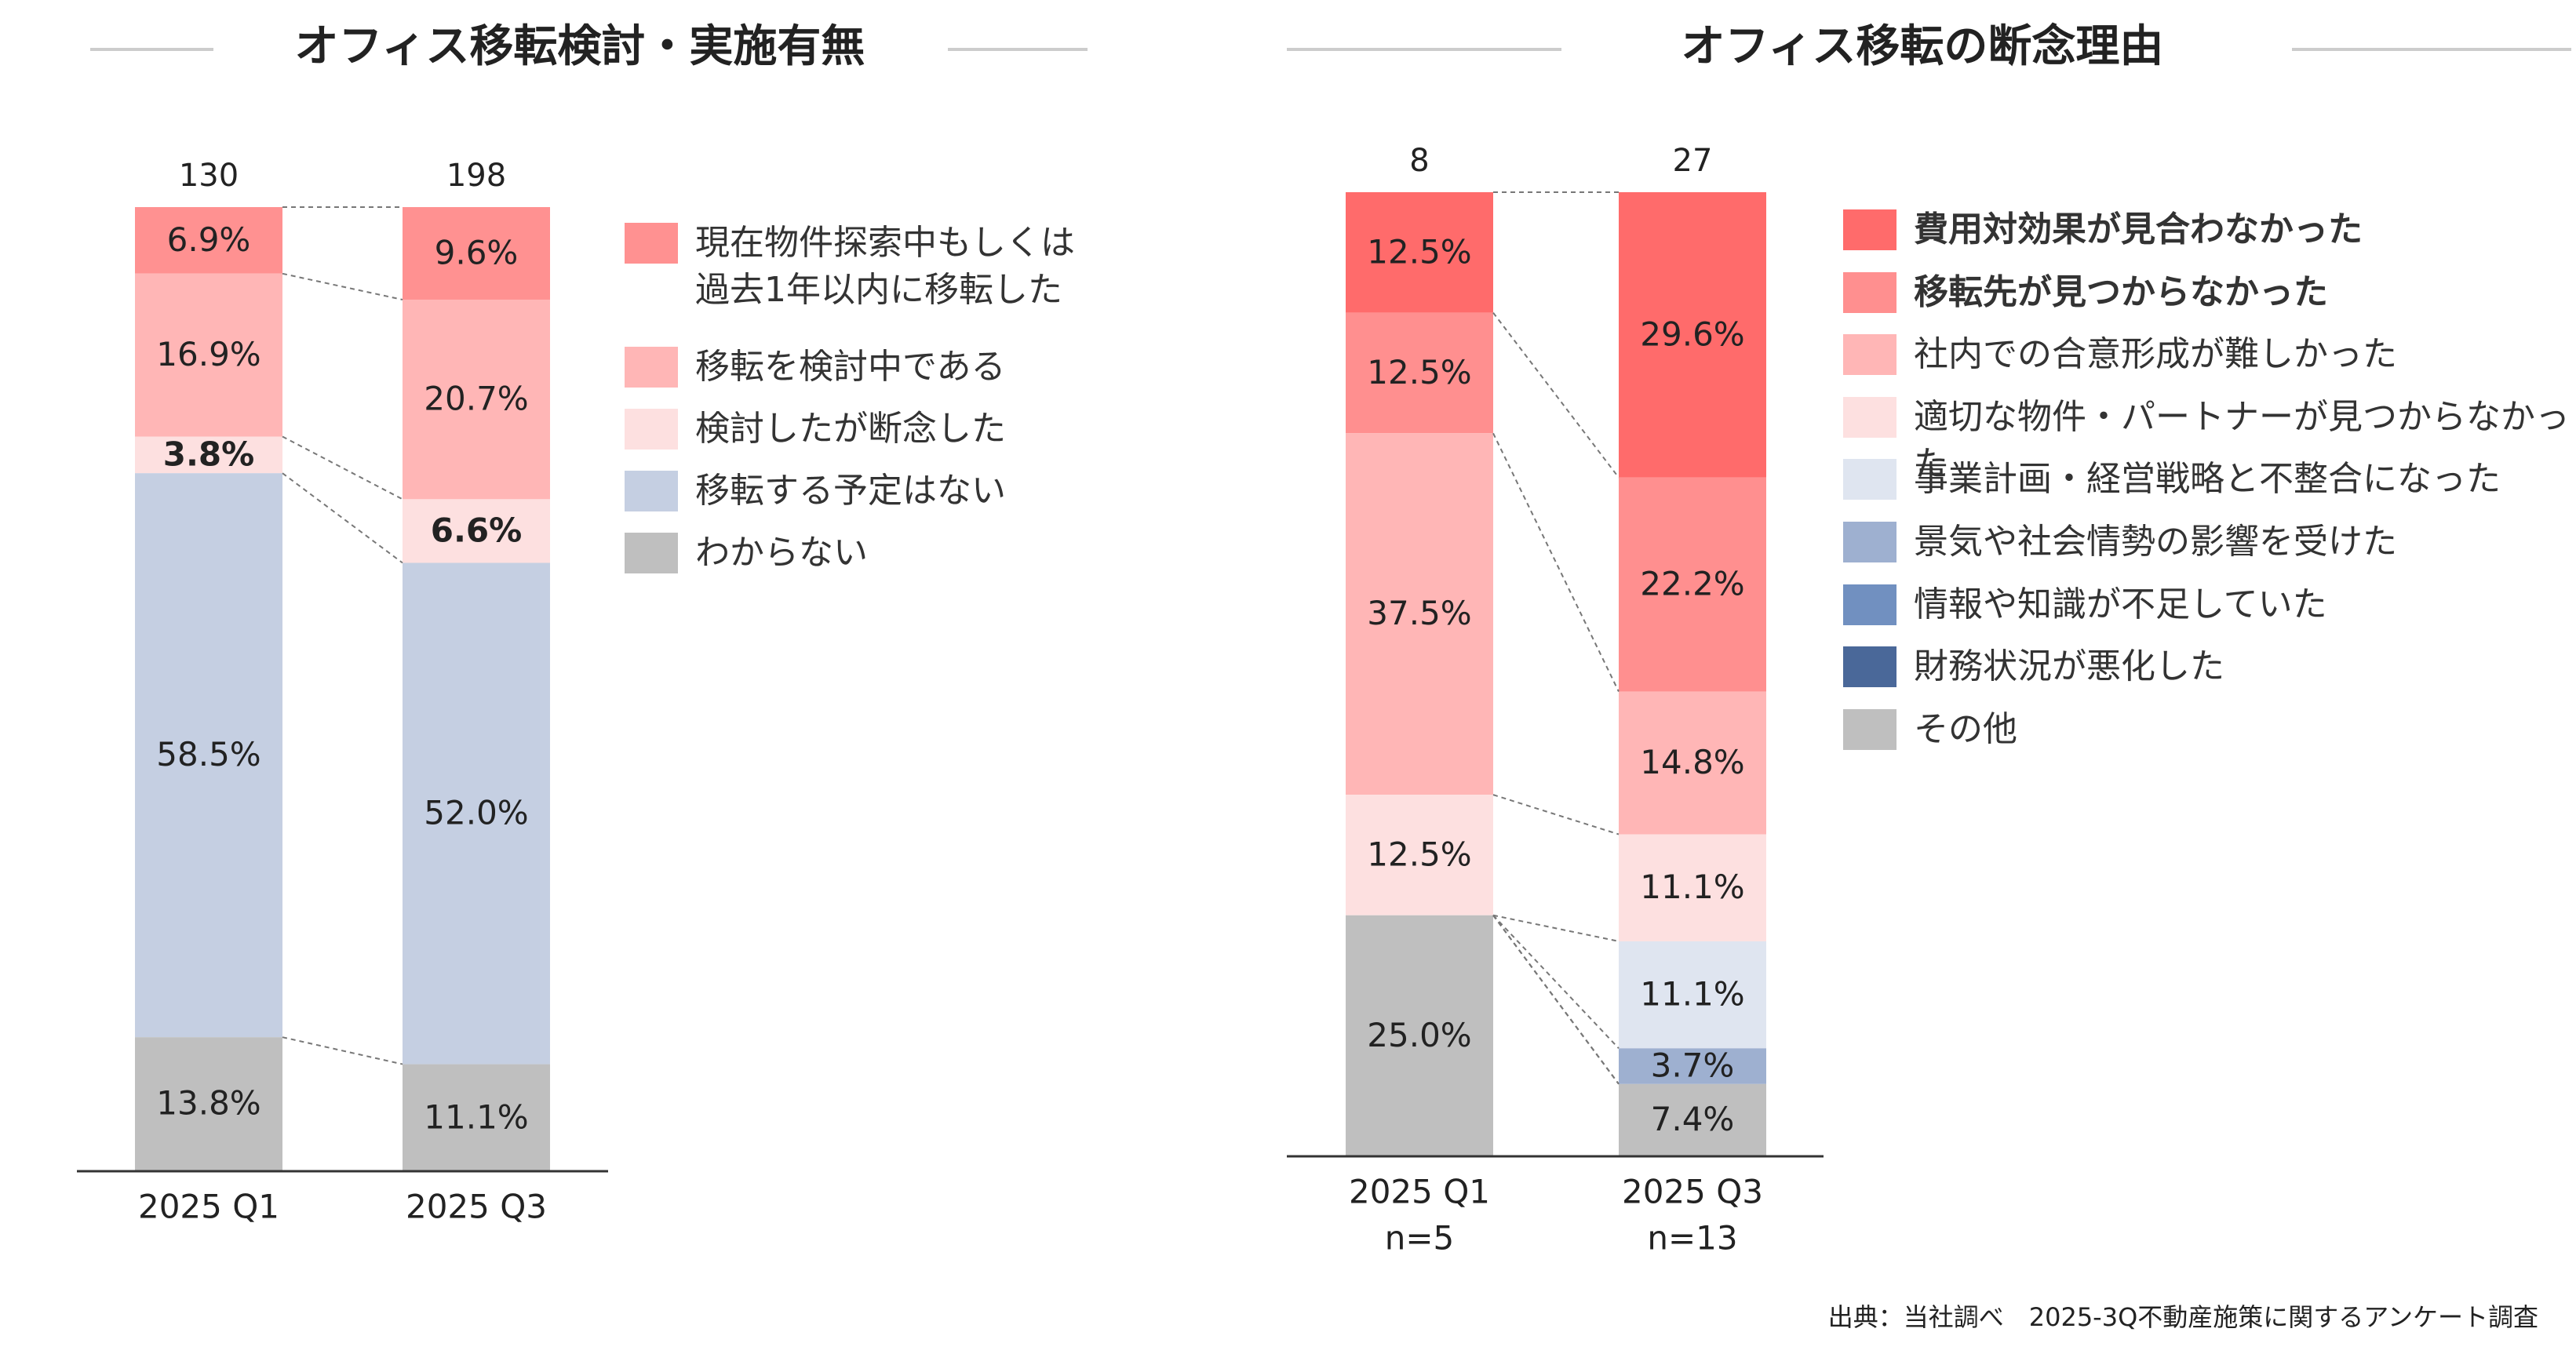  Describe the element at coordinates (2155, 542) in the screenshot. I see `legend-label: 景気や社会情勢の影響を受けた` at that location.